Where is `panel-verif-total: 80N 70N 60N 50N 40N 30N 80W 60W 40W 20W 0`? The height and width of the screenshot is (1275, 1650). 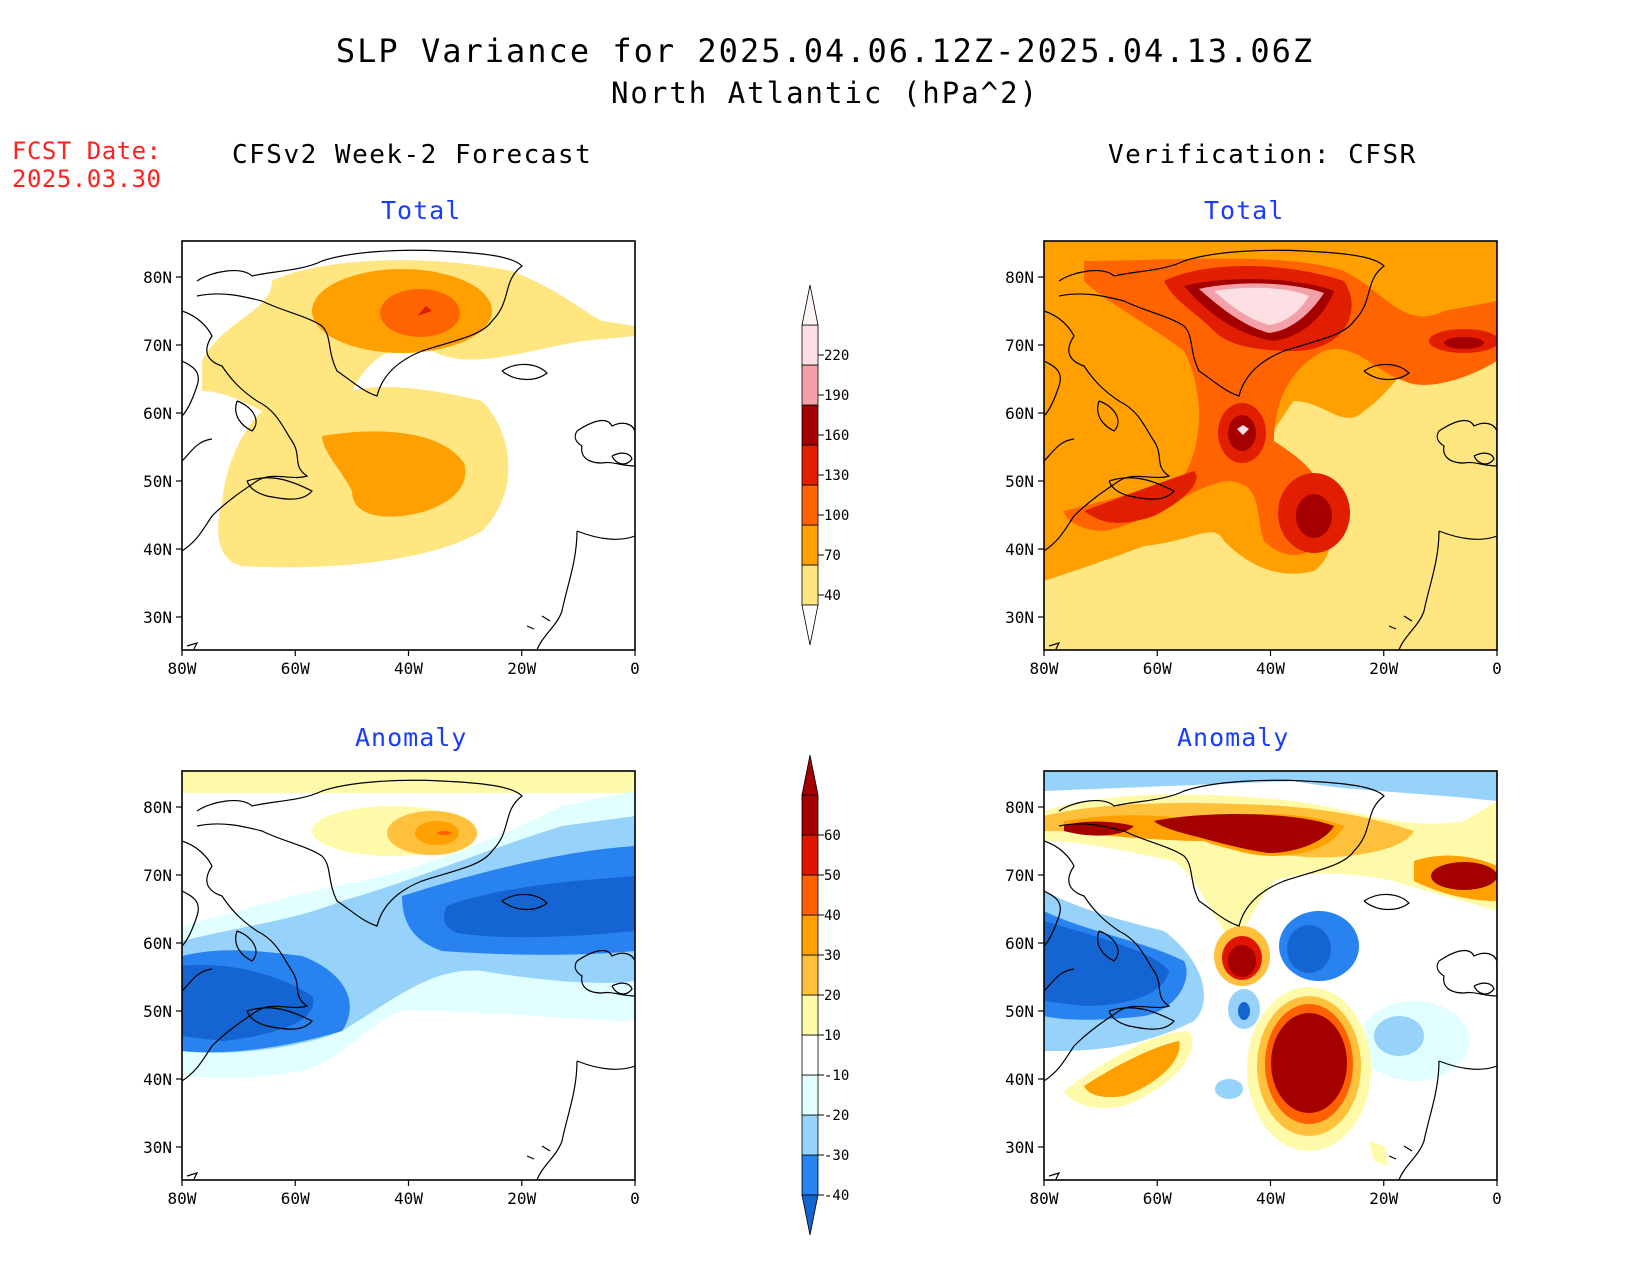
panel-verif-total: 80N 70N 60N 50N 40N 30N 80W 60W 40W 20W 0 is located at coordinates (1253, 459).